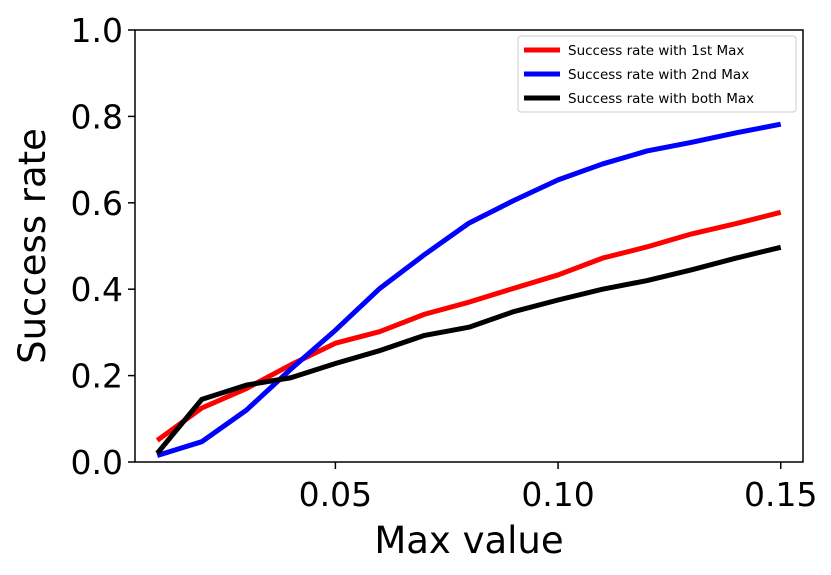 This screenshot has height=575, width=831. What do you see at coordinates (468, 540) in the screenshot?
I see `x-axis-label: Max value` at bounding box center [468, 540].